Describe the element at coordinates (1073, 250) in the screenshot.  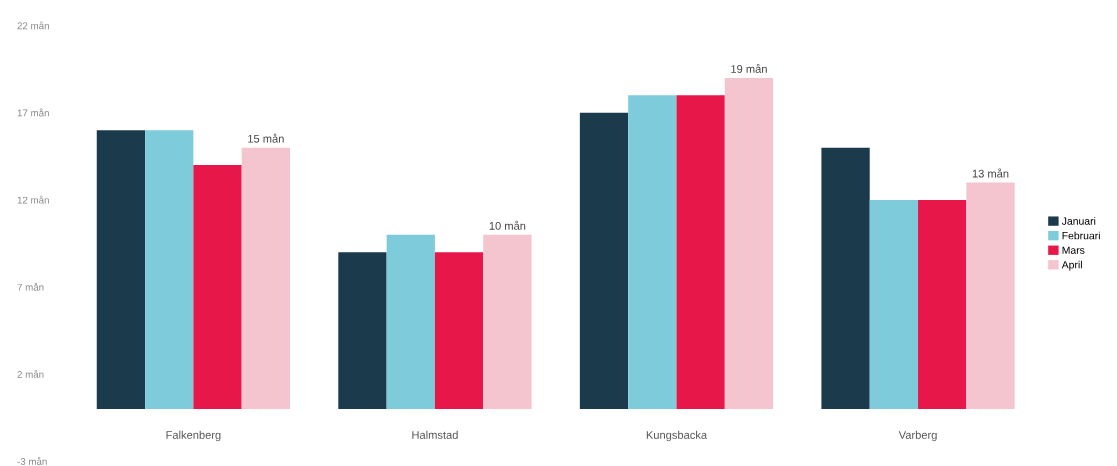
I see `legend-label: Mars` at that location.